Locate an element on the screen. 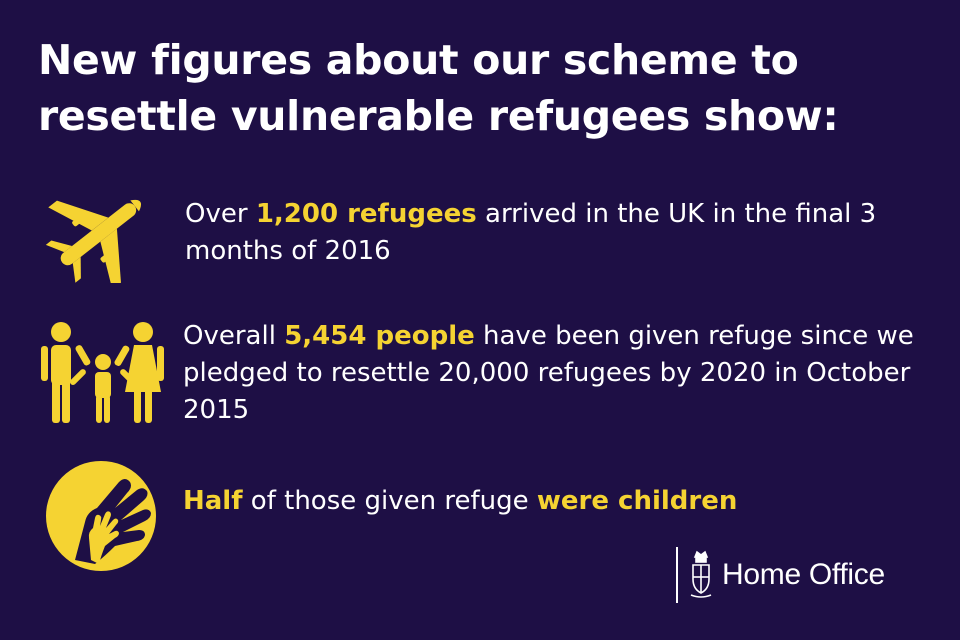  family-icon is located at coordinates (102, 372).